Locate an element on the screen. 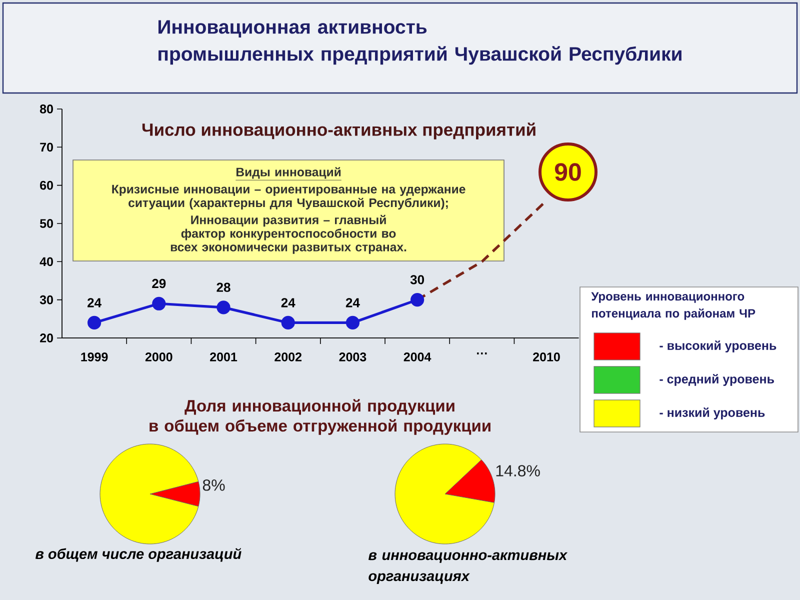  text: Уровень инновационного потенциала по районам ЧР is located at coordinates (673, 306).